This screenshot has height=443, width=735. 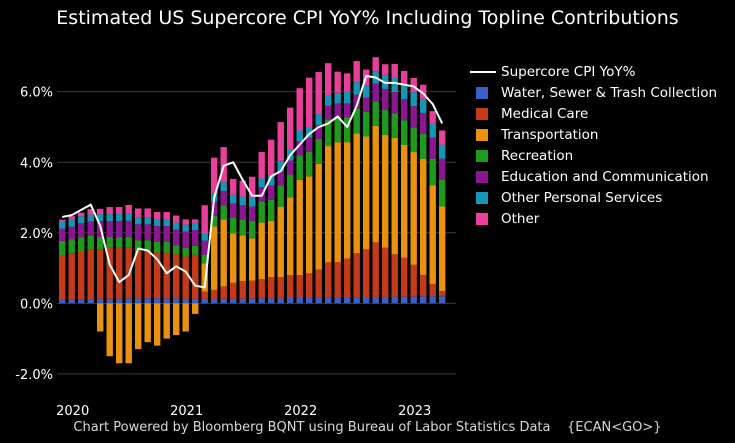 I want to click on legend-item: Medical Care, so click(x=601, y=114).